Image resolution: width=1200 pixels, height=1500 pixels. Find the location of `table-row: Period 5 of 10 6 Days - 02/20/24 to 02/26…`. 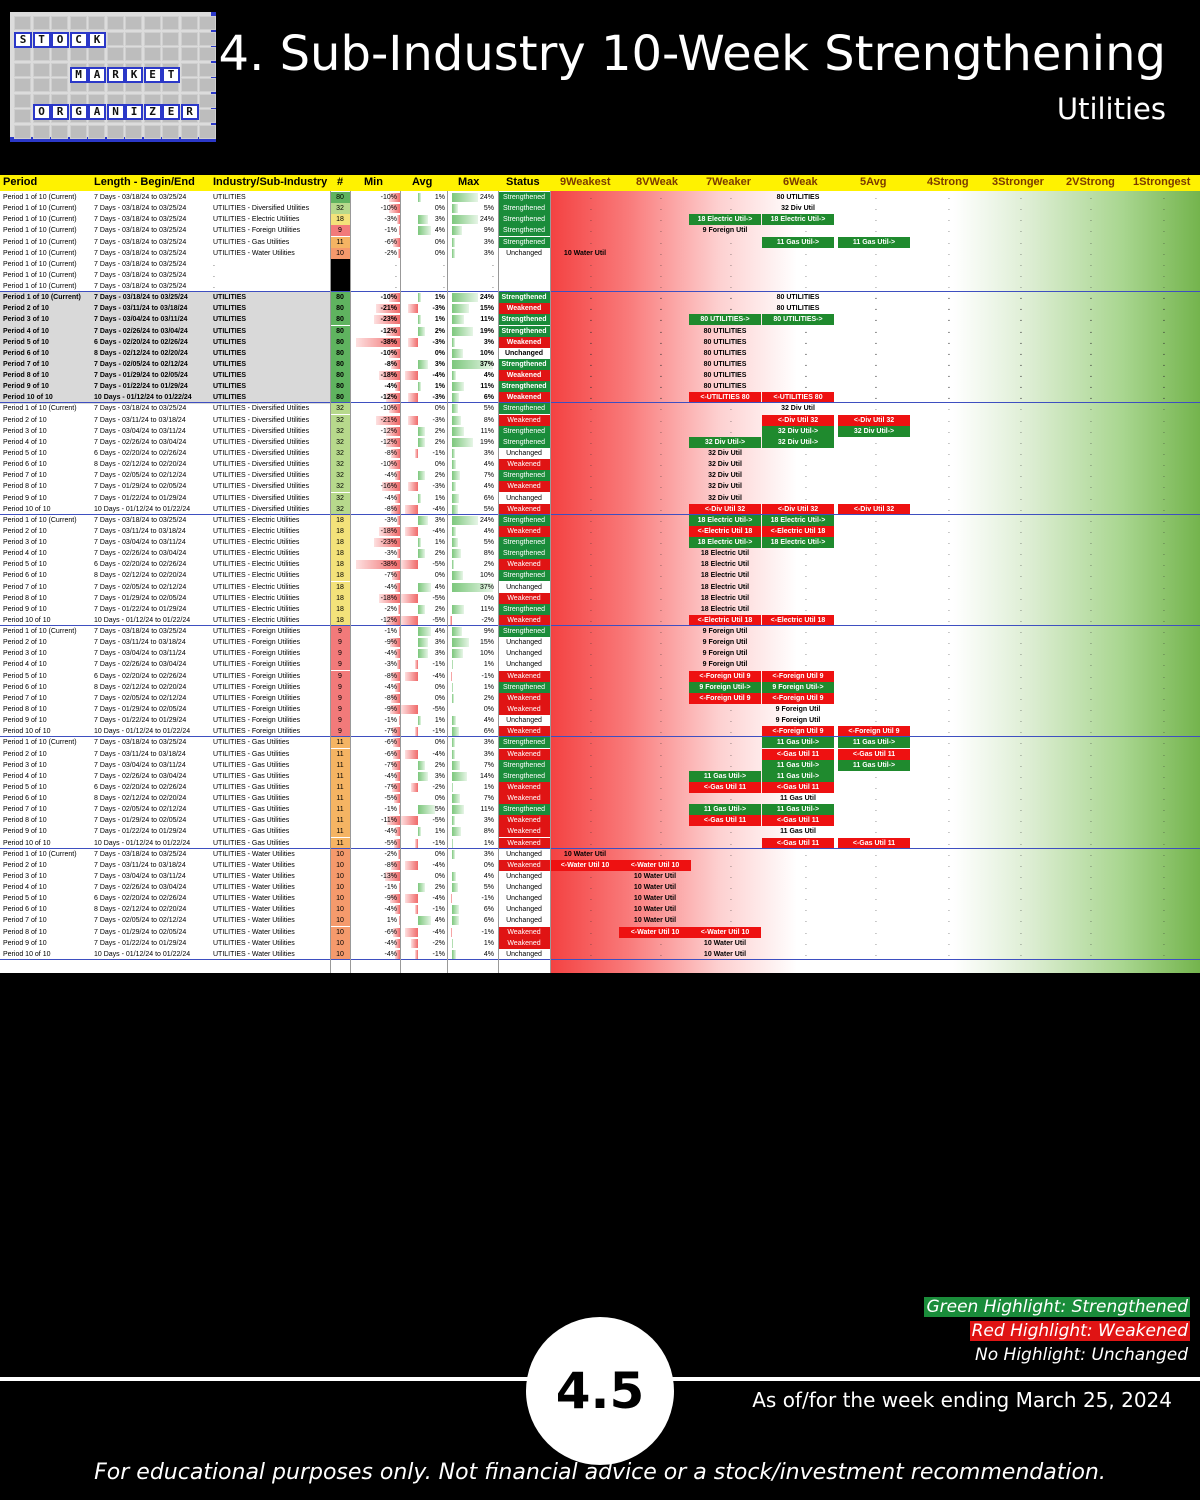

table-row: Period 5 of 10 6 Days - 02/20/24 to 02/26… is located at coordinates (600, 342).